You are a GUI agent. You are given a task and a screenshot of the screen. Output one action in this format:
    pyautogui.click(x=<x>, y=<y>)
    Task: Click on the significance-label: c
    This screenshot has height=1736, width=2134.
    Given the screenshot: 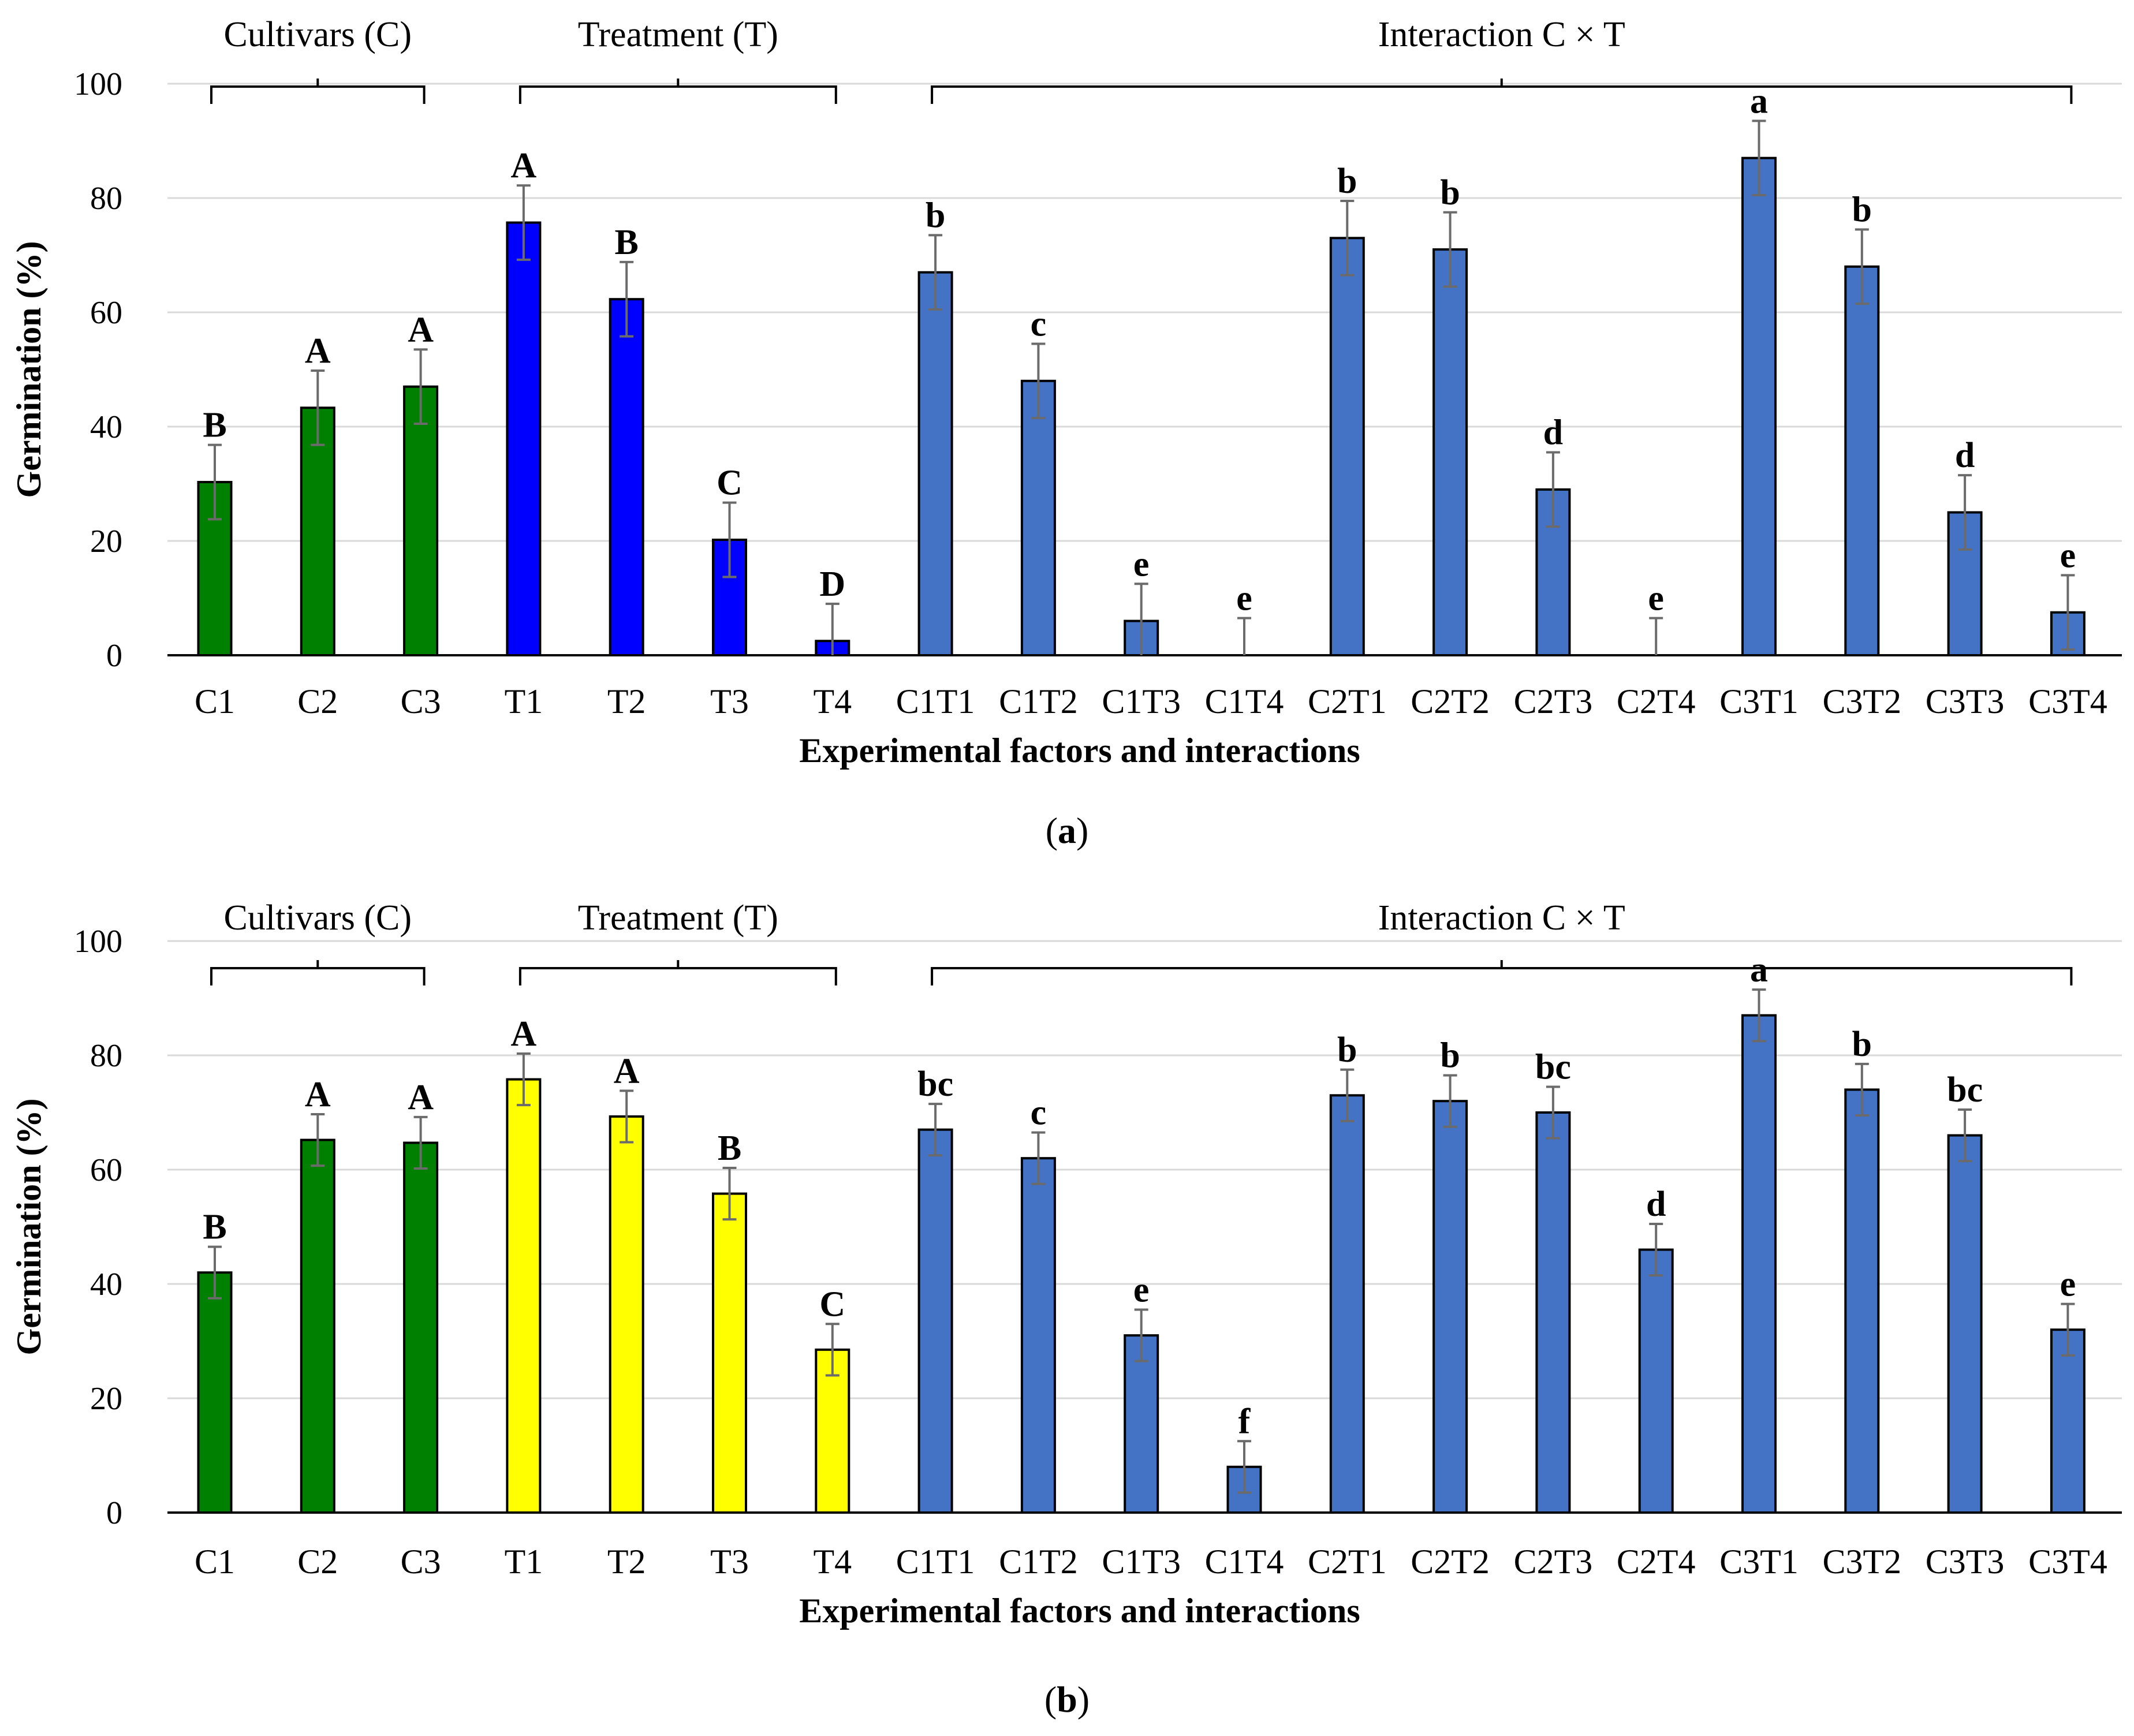 What is the action you would take?
    pyautogui.click(x=1039, y=1113)
    